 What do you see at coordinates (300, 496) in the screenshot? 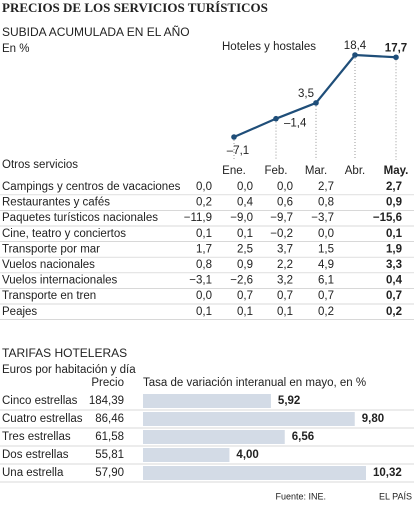
I see `source: Fuente: INE.` at bounding box center [300, 496].